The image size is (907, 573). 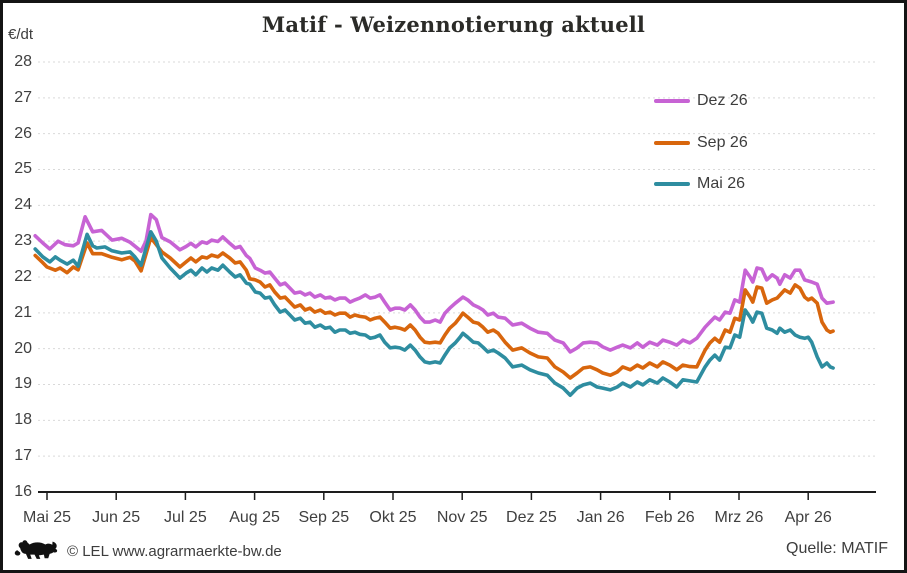 I want to click on x-tick-label-nov-25: Nov 25, so click(x=462, y=517).